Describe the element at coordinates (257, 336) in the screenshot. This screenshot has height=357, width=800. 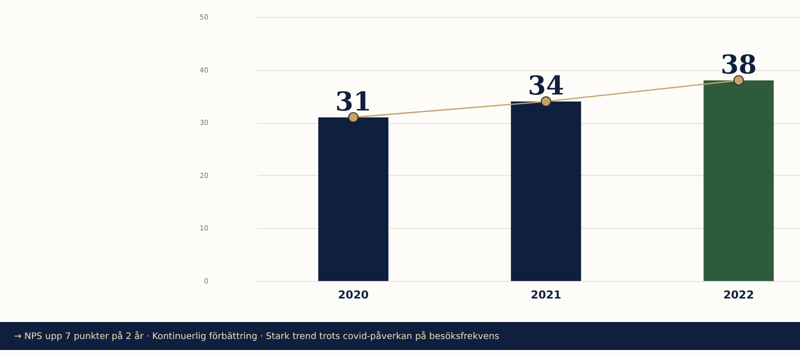
I see `text: → NPS upp 7 punkter på 2 år · Kontinuerlig förbättring · Stark trend trots covid-påverkan på besöksfrekvens` at that location.